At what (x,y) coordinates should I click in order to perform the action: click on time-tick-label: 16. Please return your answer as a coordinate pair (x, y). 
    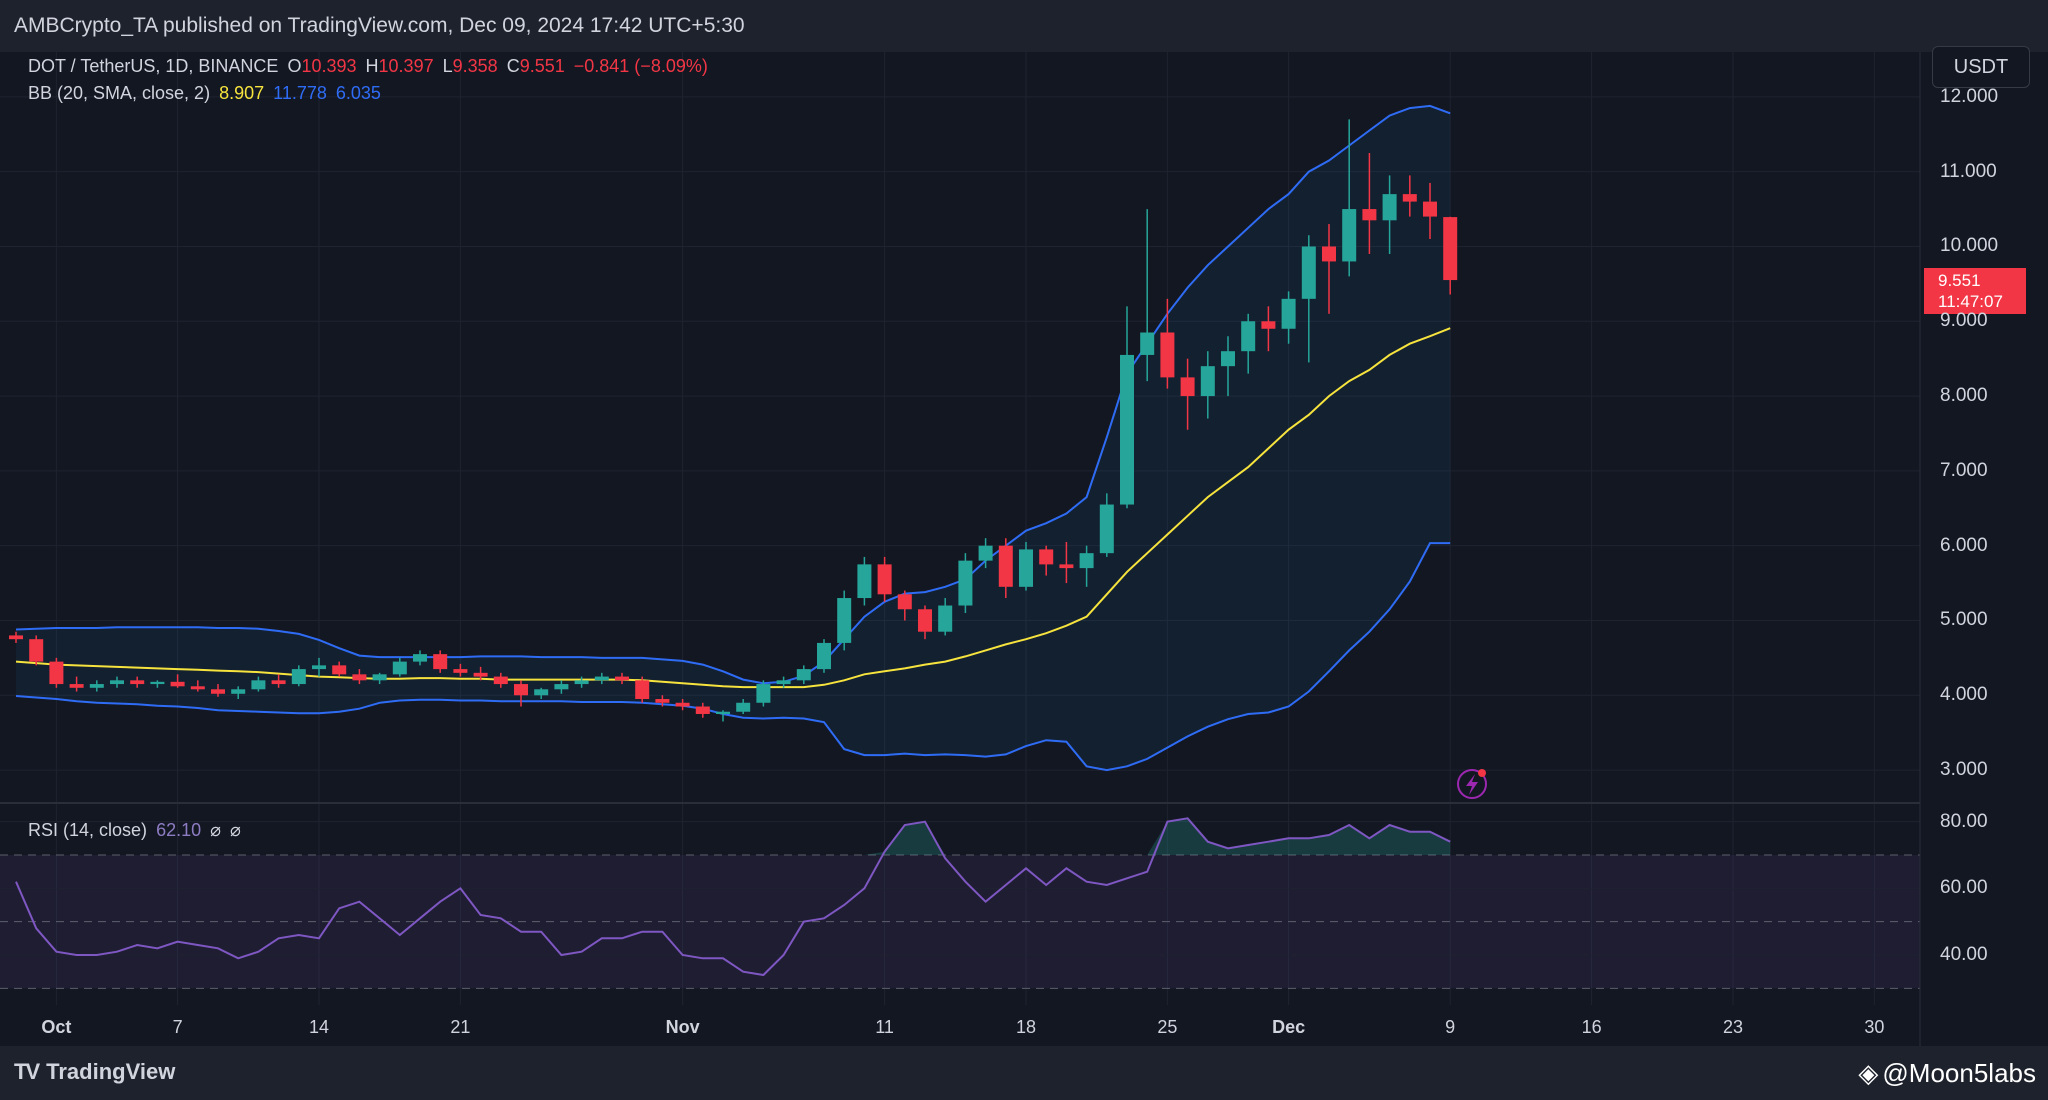
    Looking at the image, I should click on (1591, 1027).